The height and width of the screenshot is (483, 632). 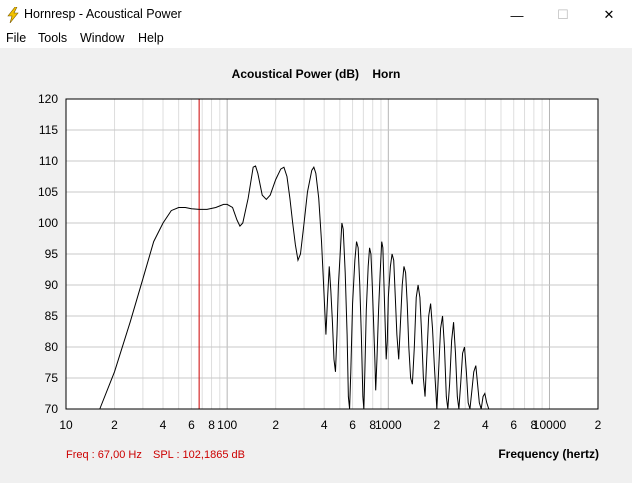 I want to click on menu-window: Window, so click(x=102, y=38).